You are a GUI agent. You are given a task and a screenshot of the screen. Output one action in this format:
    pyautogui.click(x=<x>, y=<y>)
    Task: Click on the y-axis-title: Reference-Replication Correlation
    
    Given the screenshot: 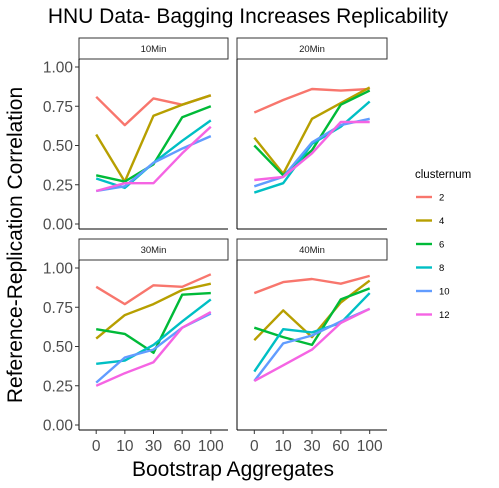 What is the action you would take?
    pyautogui.click(x=15, y=245)
    